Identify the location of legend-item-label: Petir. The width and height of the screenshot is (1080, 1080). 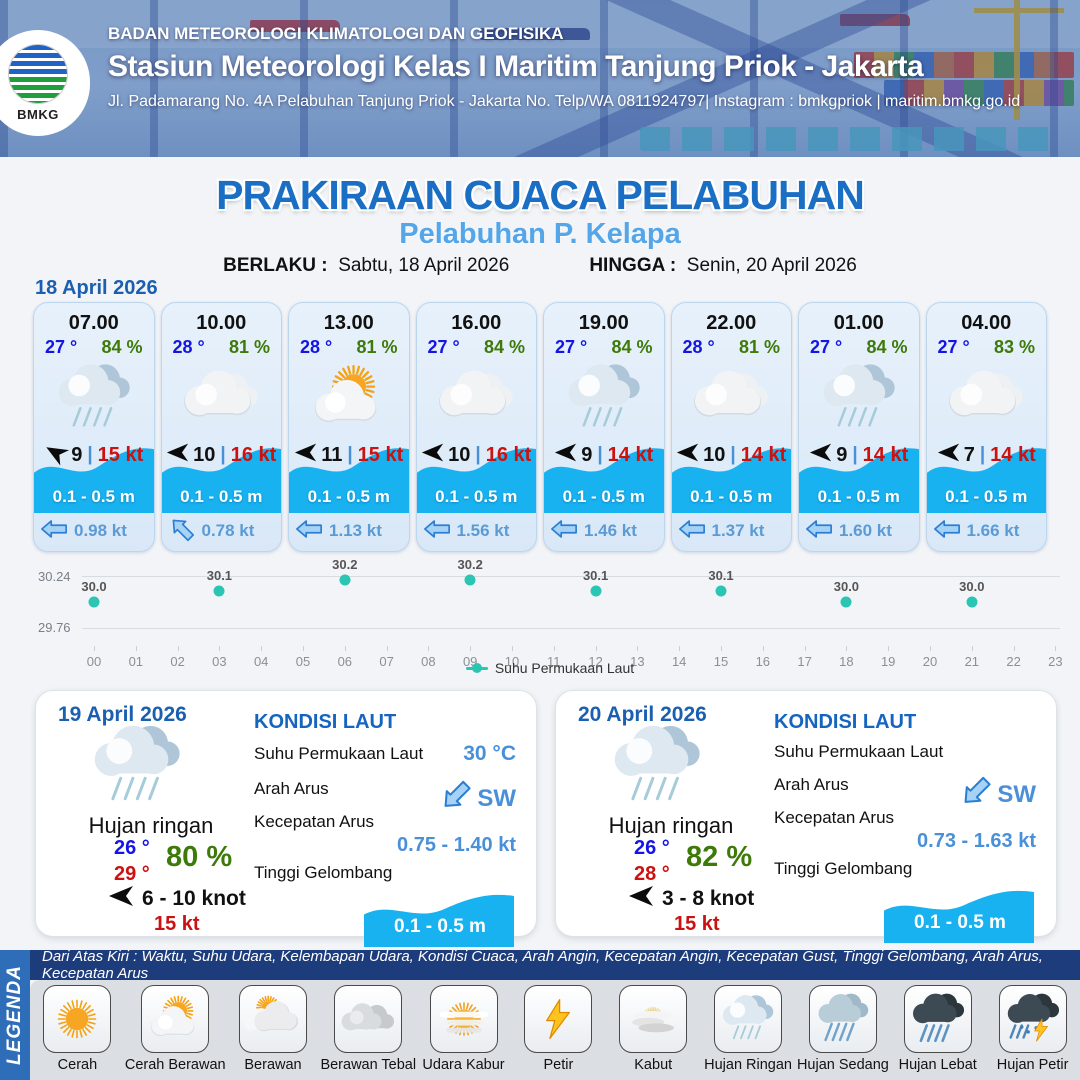
(558, 1065).